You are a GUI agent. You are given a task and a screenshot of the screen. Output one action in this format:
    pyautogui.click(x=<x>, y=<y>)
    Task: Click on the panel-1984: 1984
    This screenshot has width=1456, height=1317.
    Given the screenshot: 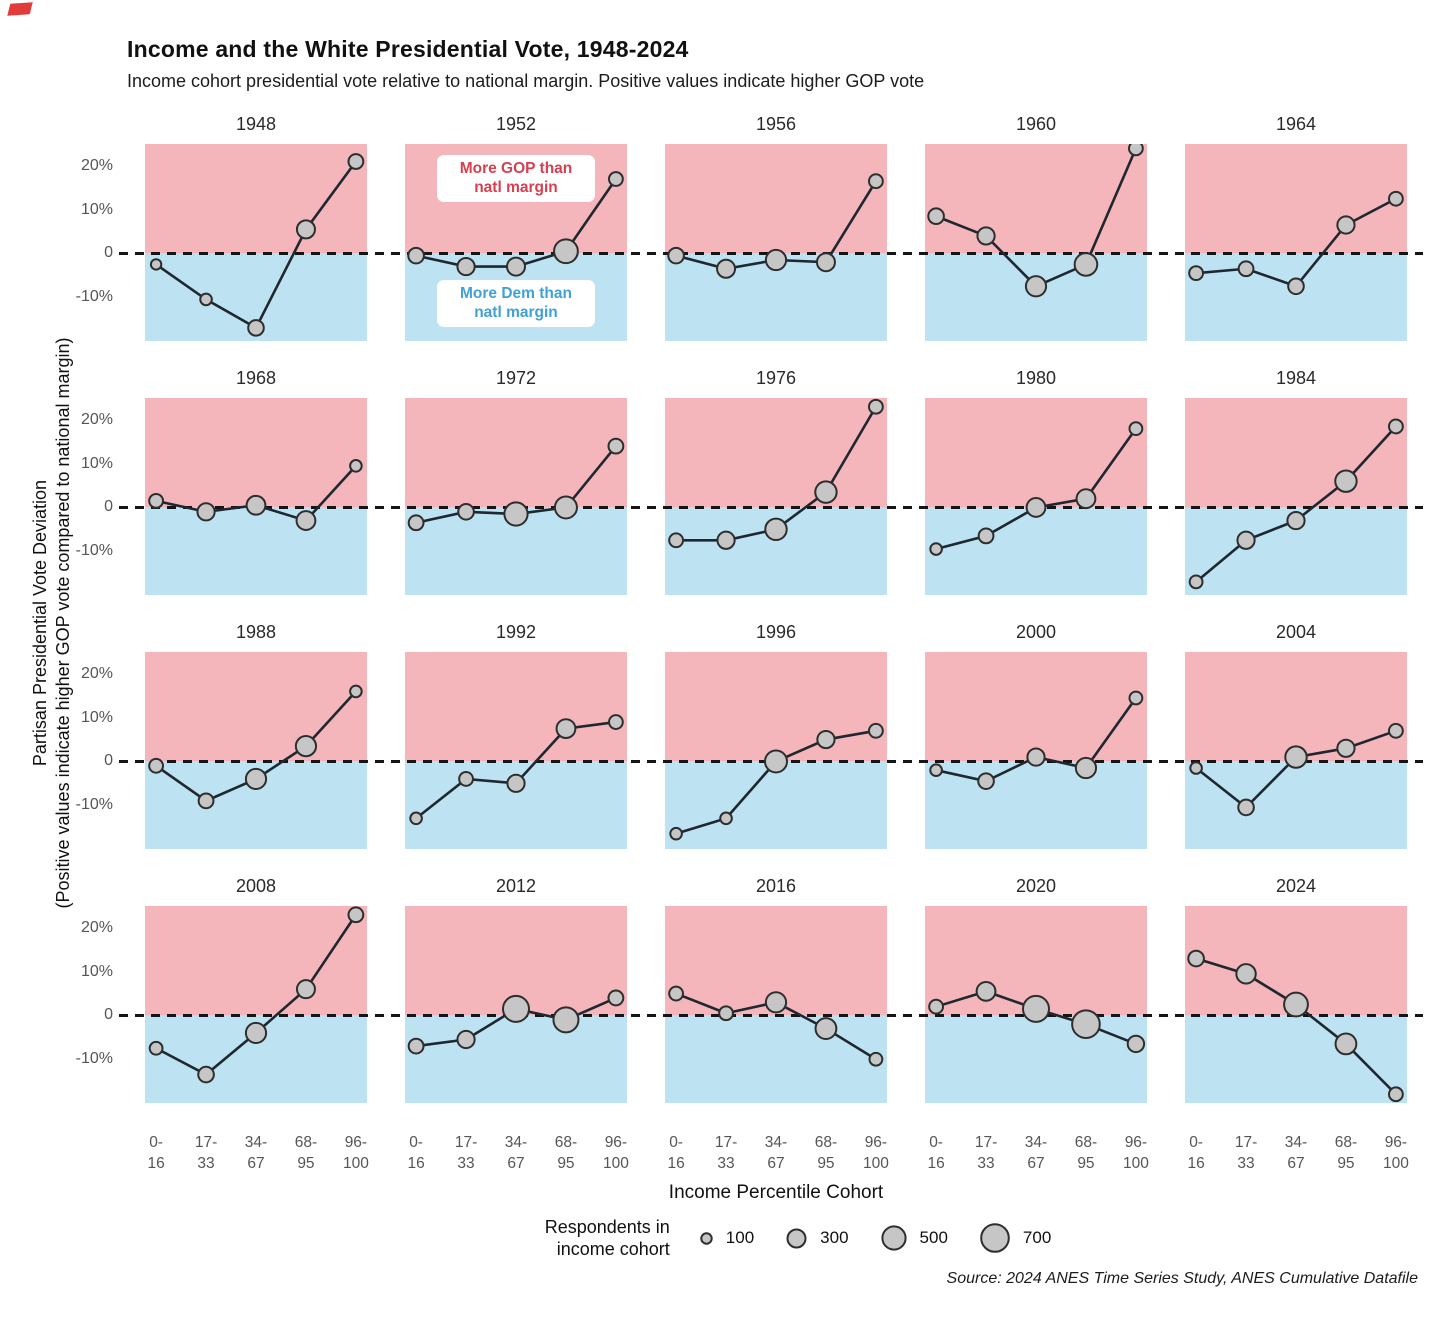 What is the action you would take?
    pyautogui.click(x=1296, y=481)
    